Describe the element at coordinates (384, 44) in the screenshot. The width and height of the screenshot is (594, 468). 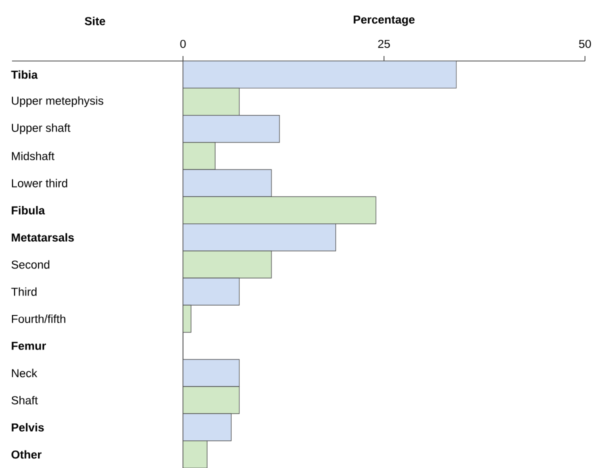
I see `x-tick-label: 25` at that location.